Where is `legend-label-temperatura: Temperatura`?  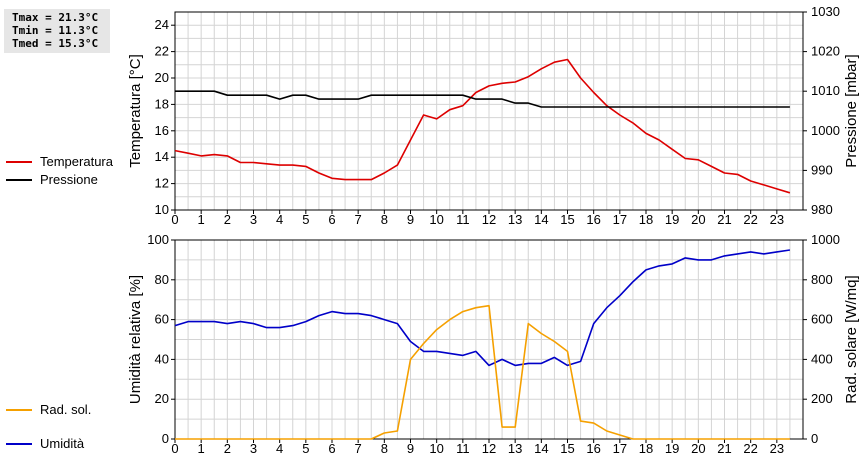
legend-label-temperatura: Temperatura is located at coordinates (76, 161).